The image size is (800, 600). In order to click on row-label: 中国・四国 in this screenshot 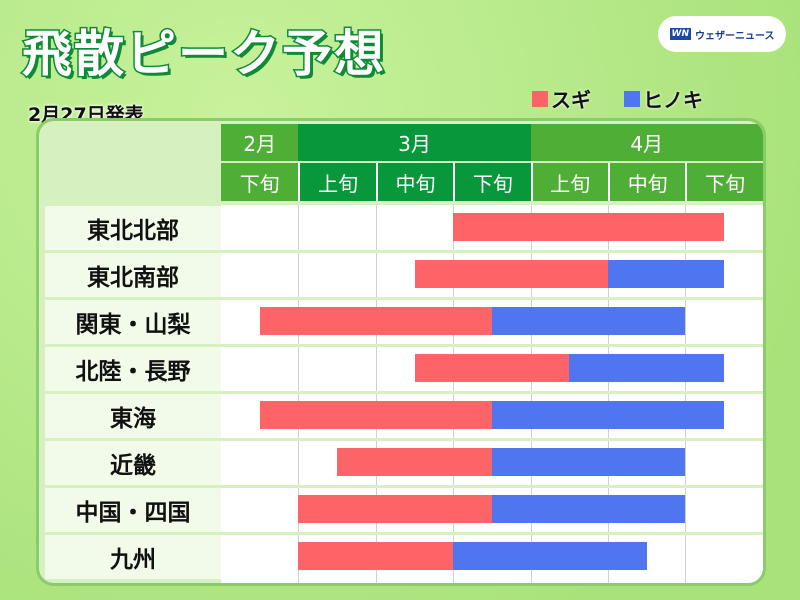, I will do `click(133, 510)`.